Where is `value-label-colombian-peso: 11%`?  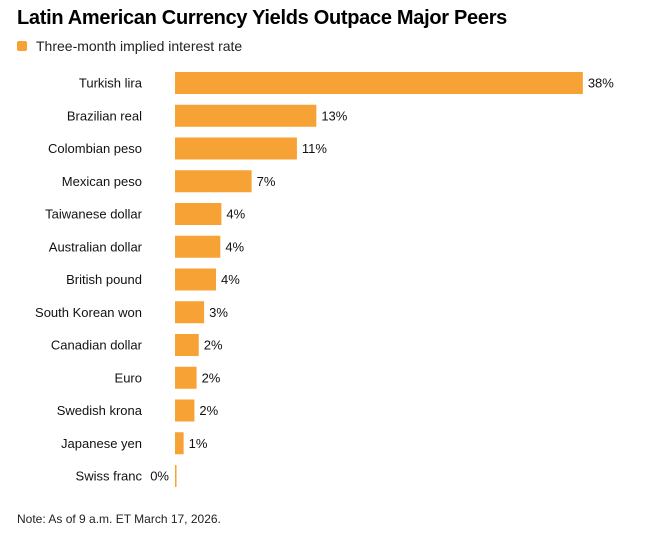 value-label-colombian-peso: 11% is located at coordinates (314, 148).